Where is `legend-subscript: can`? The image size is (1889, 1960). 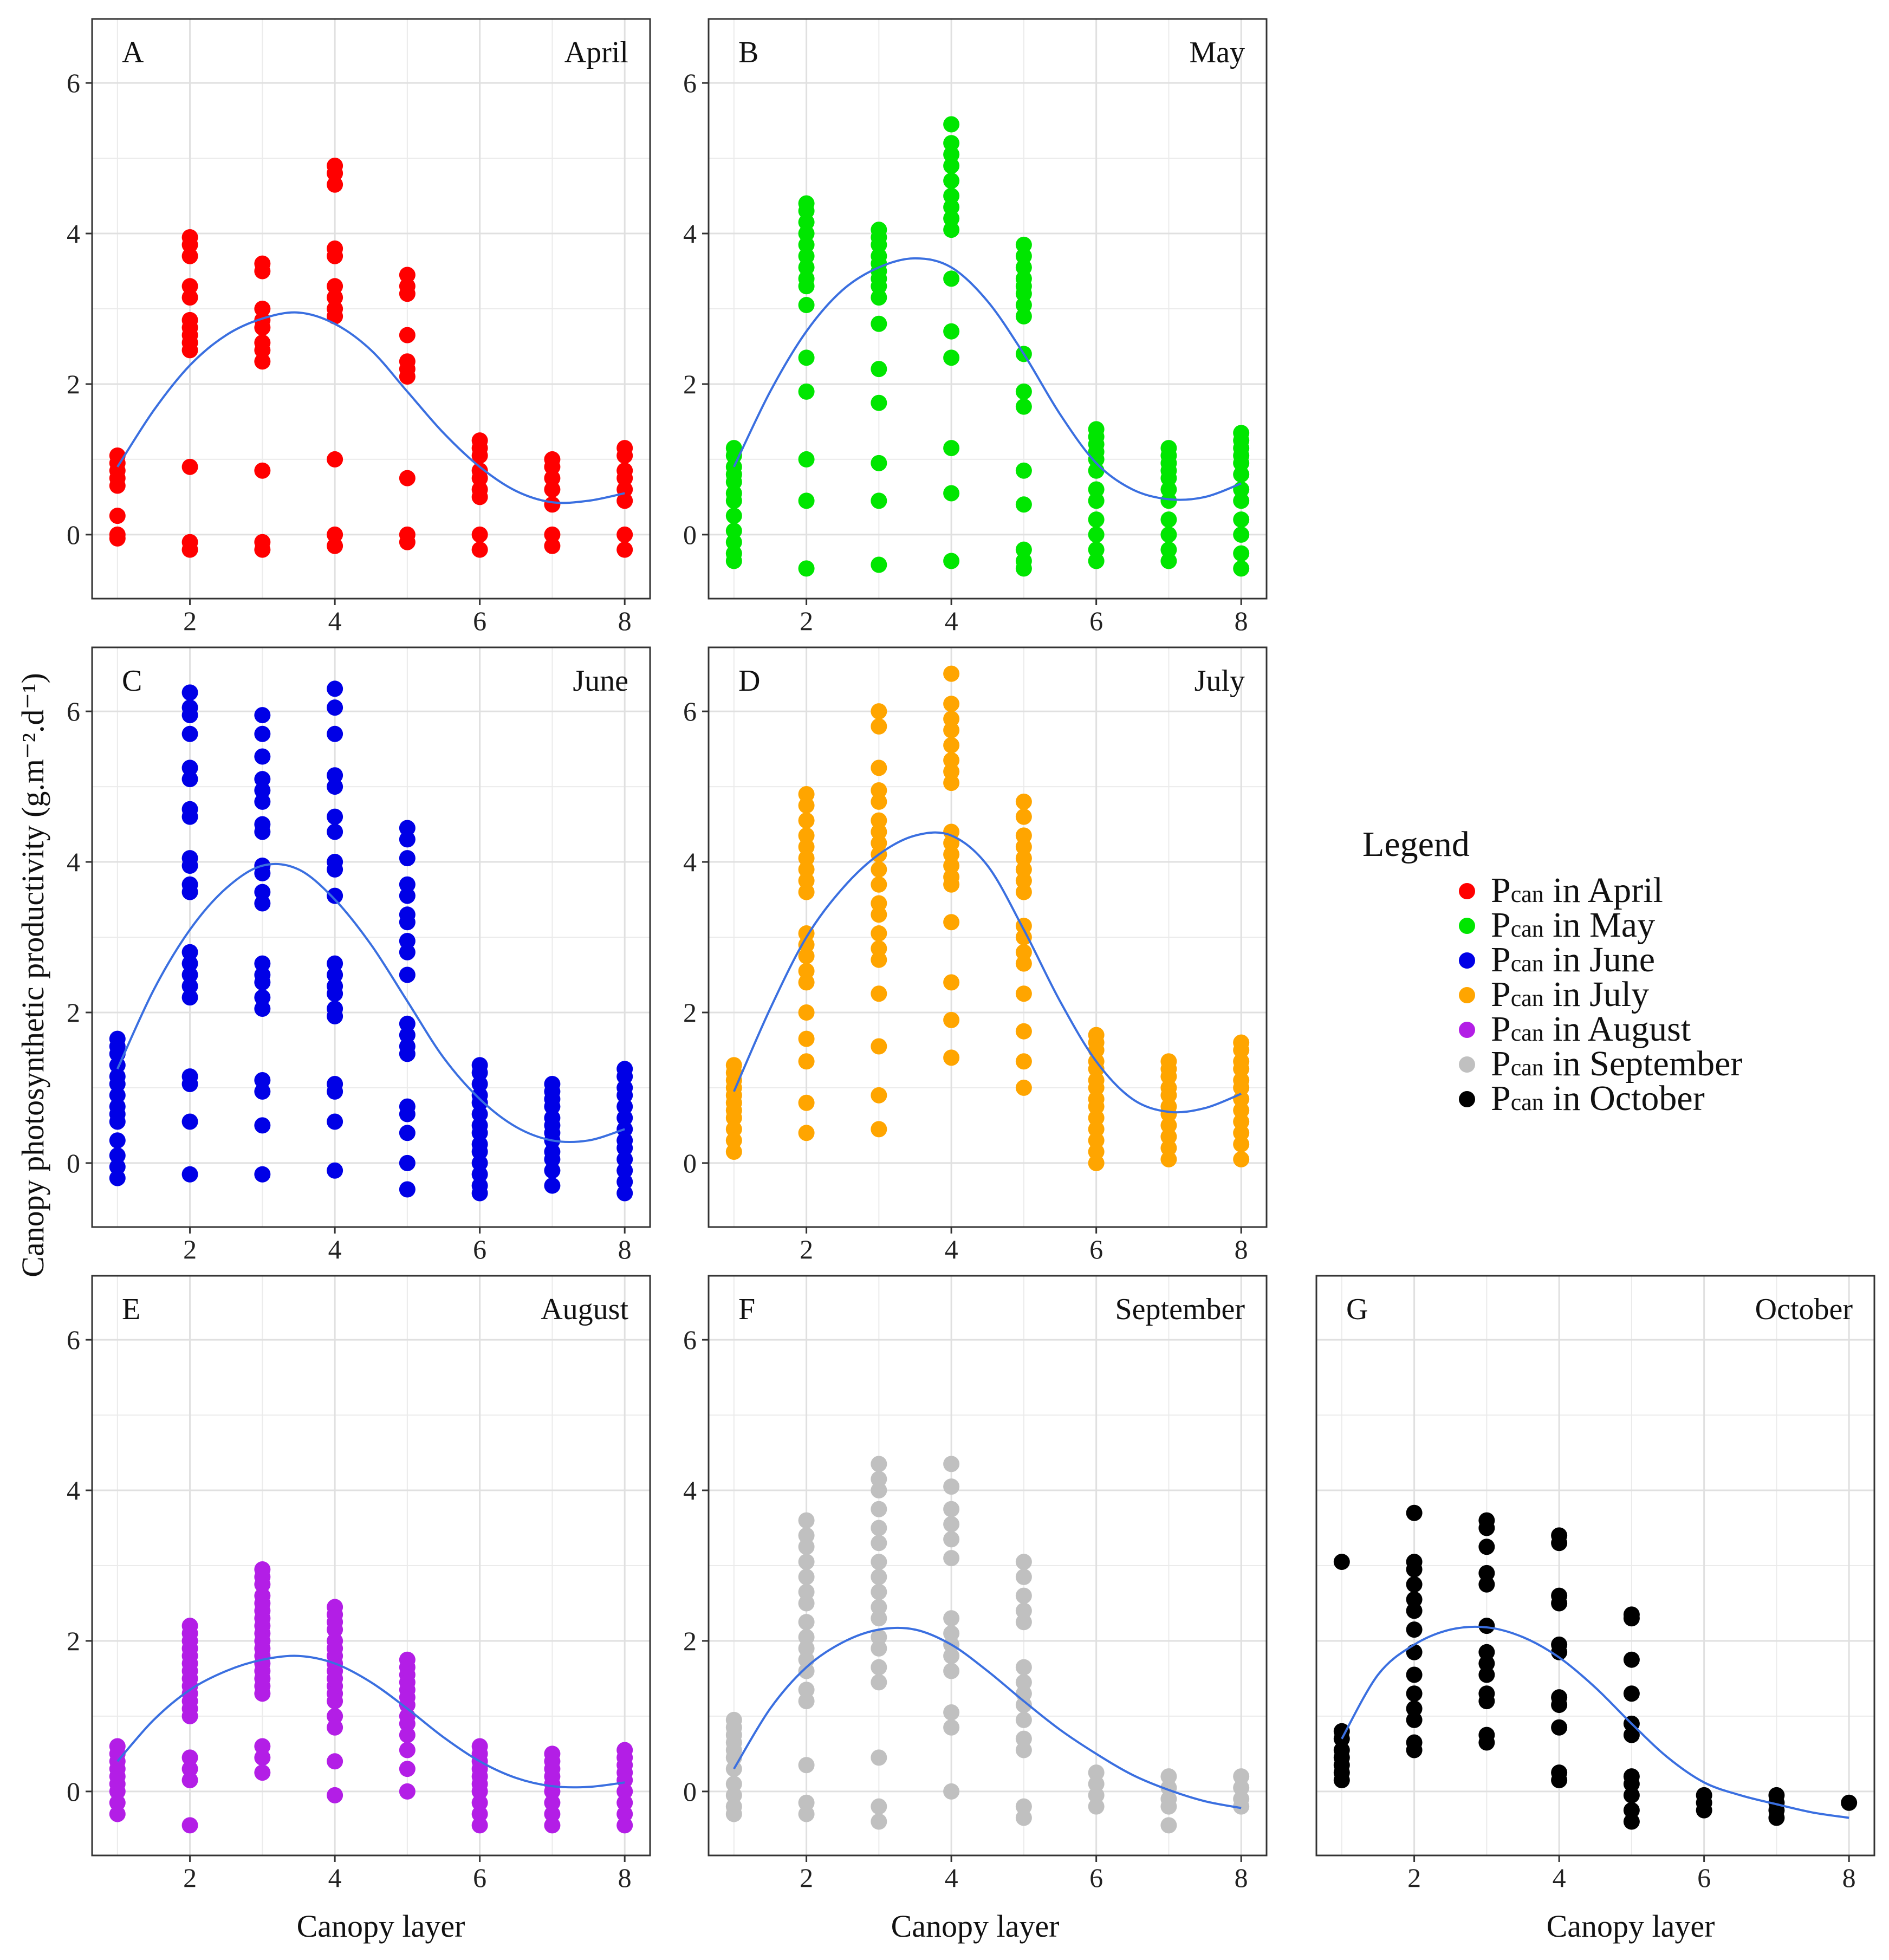 legend-subscript: can is located at coordinates (1527, 1033).